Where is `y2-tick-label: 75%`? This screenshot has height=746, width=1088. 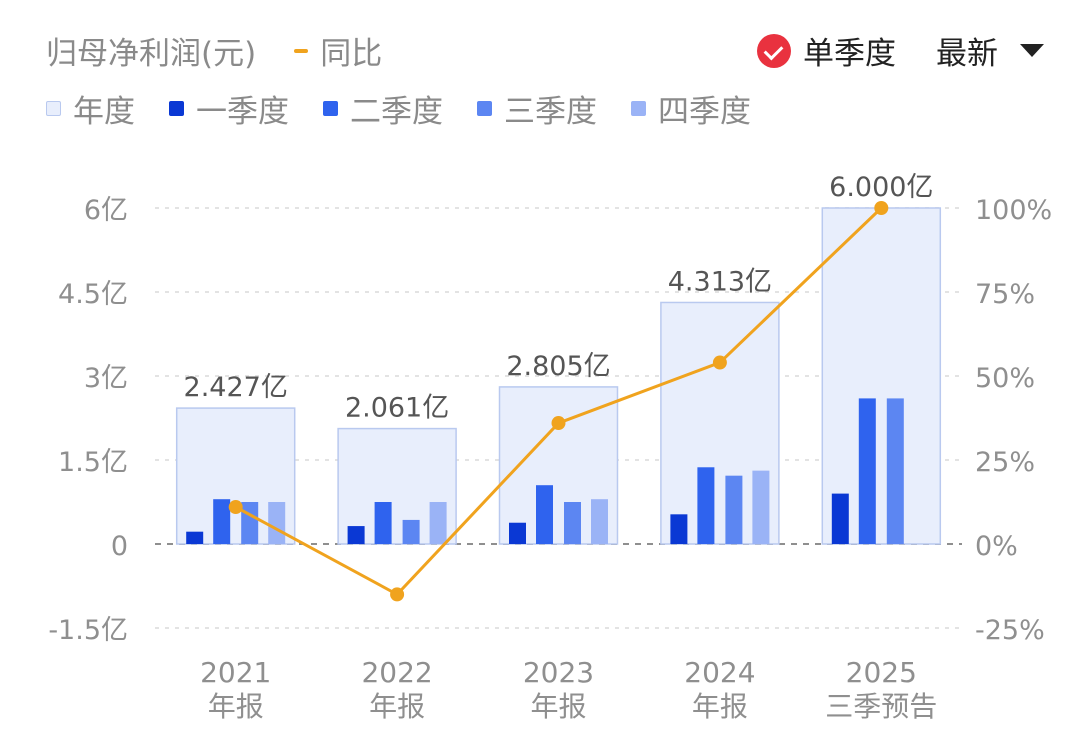 y2-tick-label: 75% is located at coordinates (1005, 294).